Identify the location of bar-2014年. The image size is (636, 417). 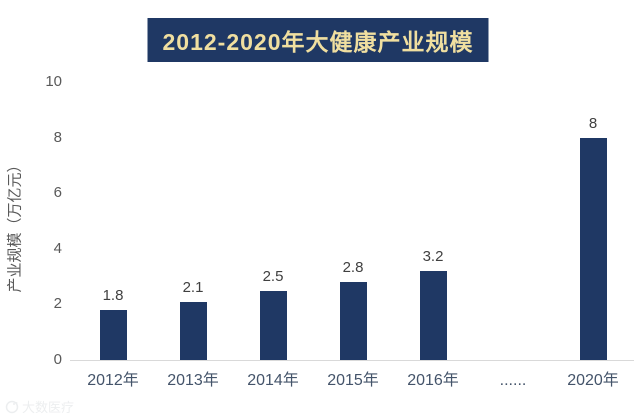
(273, 325).